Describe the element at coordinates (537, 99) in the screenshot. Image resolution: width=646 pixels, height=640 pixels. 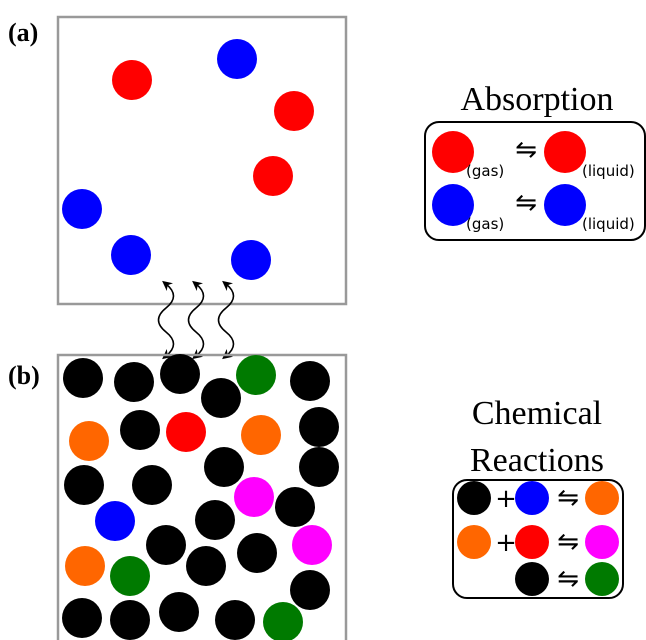
I see `absorption-title: Absorption` at that location.